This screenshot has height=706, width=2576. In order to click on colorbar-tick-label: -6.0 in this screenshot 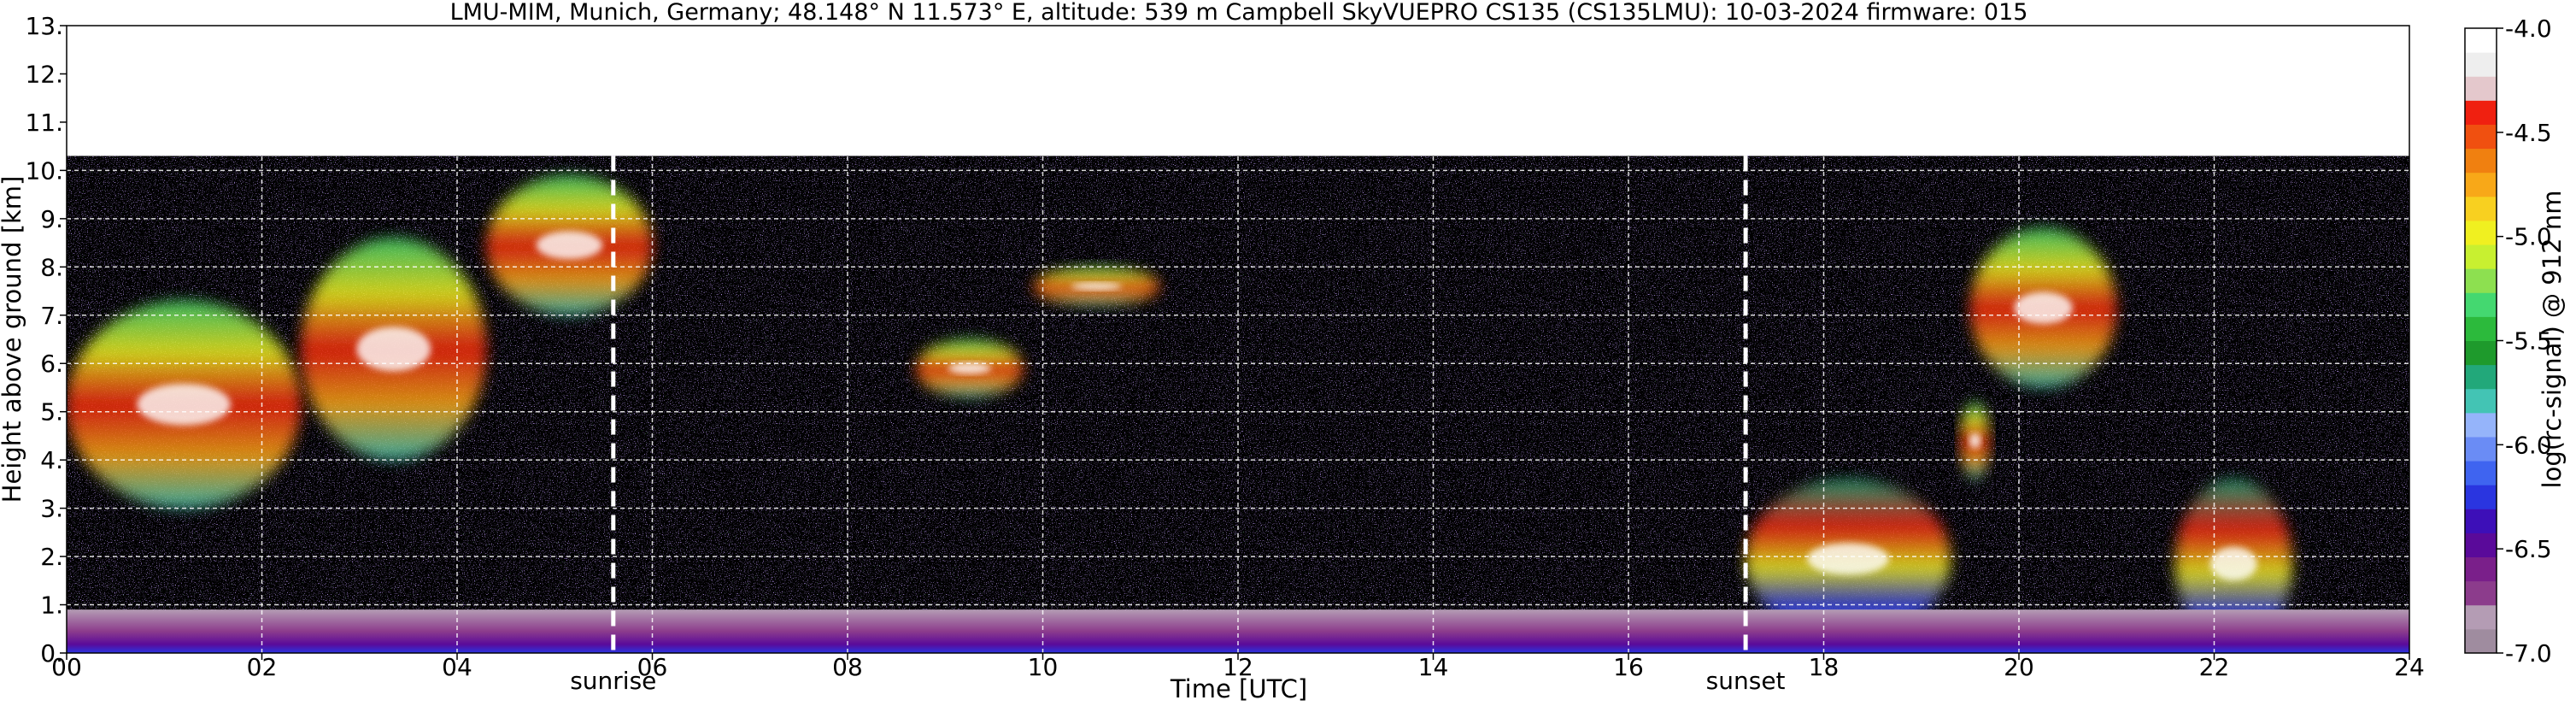, I will do `click(2528, 445)`.